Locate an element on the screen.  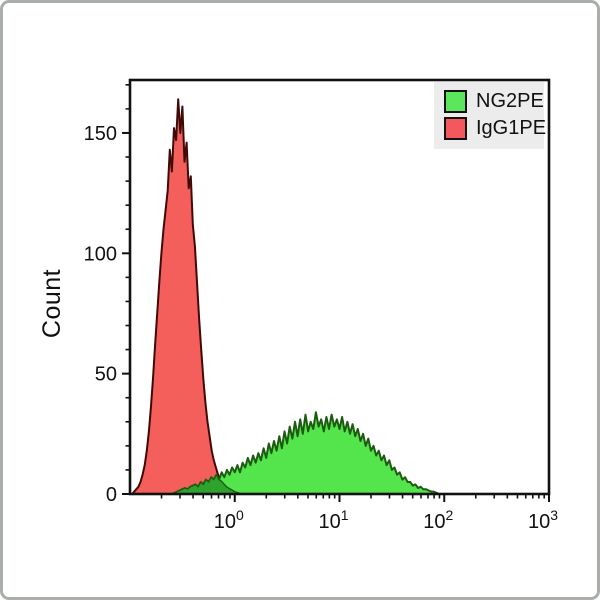
legend-label-ng2pe: NG2PE is located at coordinates (510, 101).